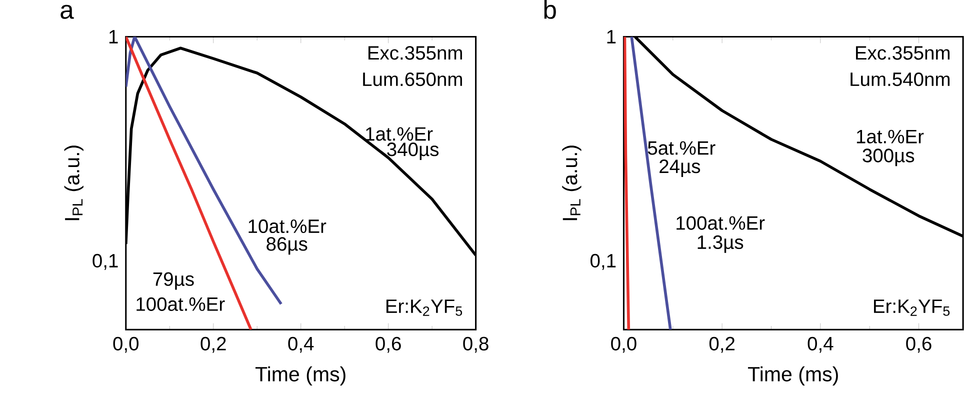  Describe the element at coordinates (680, 168) in the screenshot. I see `annotation: 24µs` at that location.